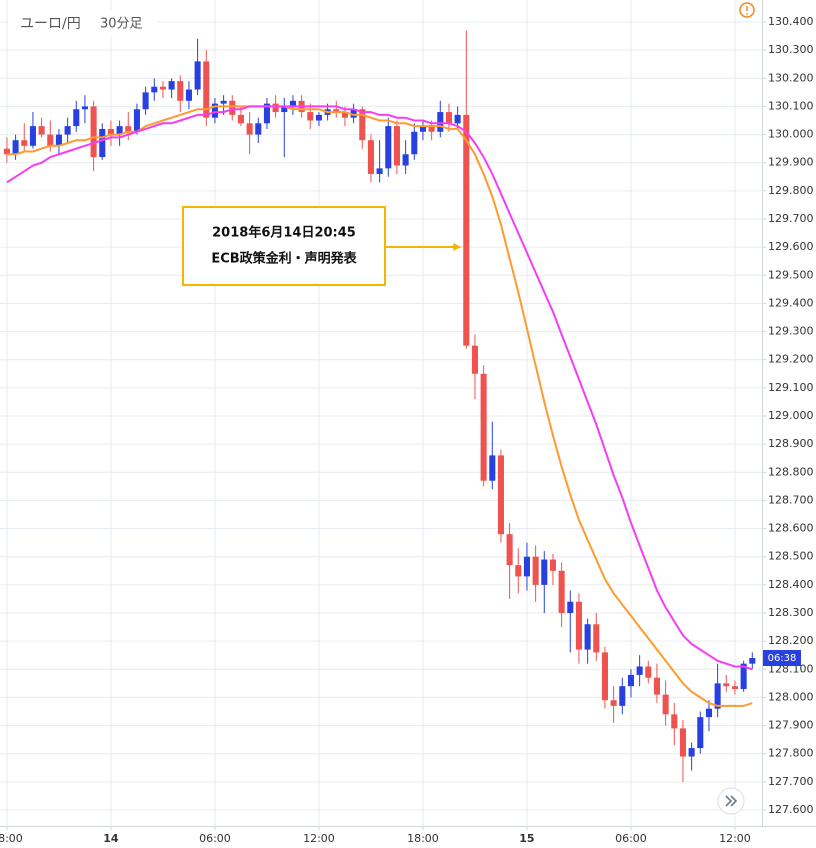 The image size is (816, 848). Describe the element at coordinates (791, 162) in the screenshot. I see `y-tick-label: 129.900` at that location.